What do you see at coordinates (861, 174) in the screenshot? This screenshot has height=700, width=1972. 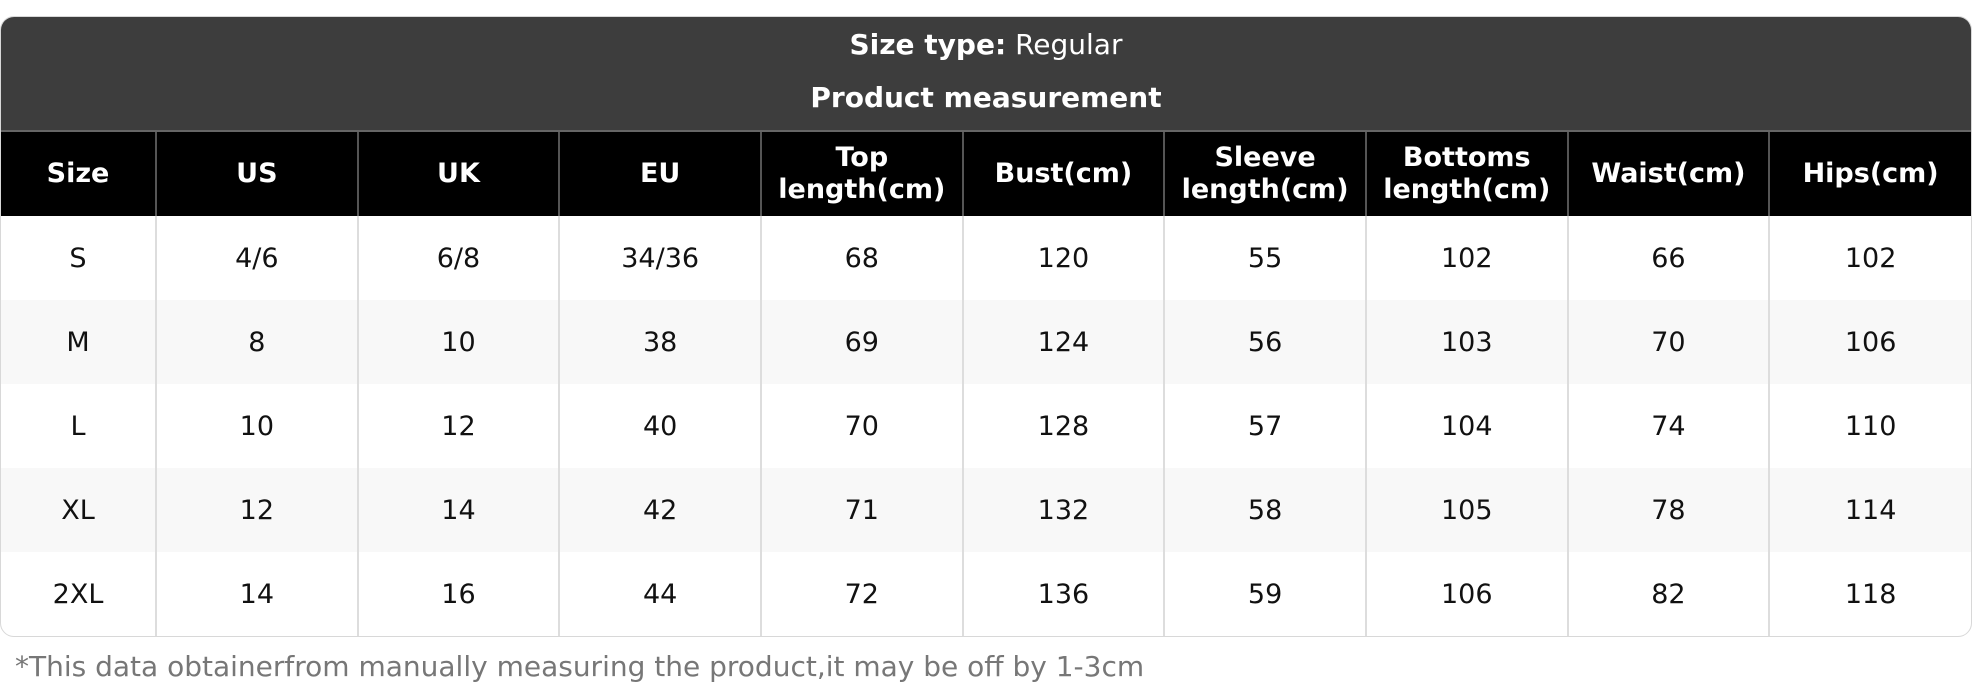 I see `column-header: Top length(cm)` at bounding box center [861, 174].